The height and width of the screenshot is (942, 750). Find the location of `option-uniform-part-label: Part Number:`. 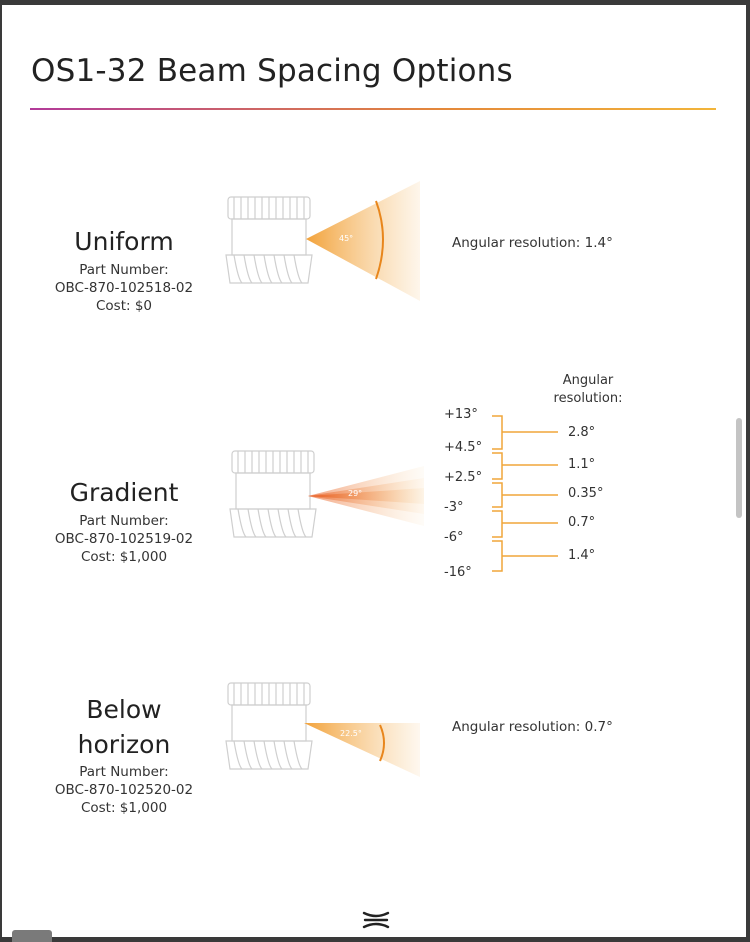

option-uniform-part-label: Part Number: is located at coordinates (124, 270).